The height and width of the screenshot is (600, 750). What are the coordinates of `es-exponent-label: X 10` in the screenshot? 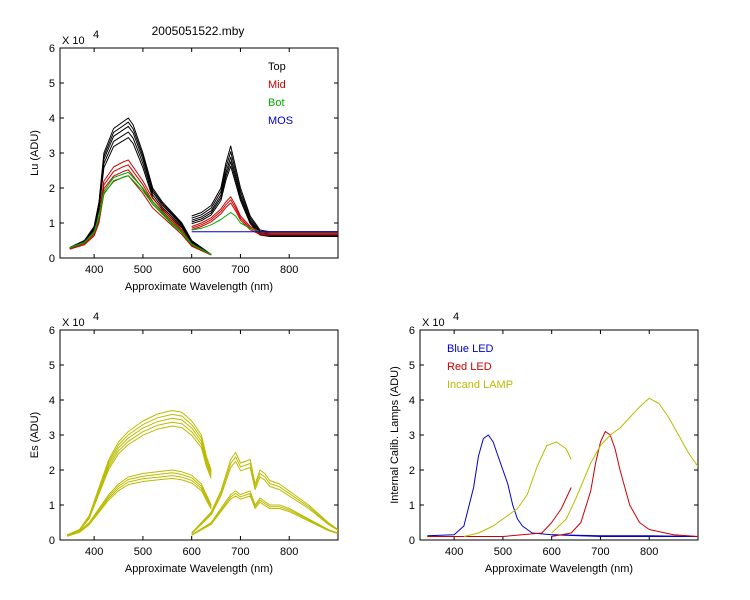 It's located at (73, 323).